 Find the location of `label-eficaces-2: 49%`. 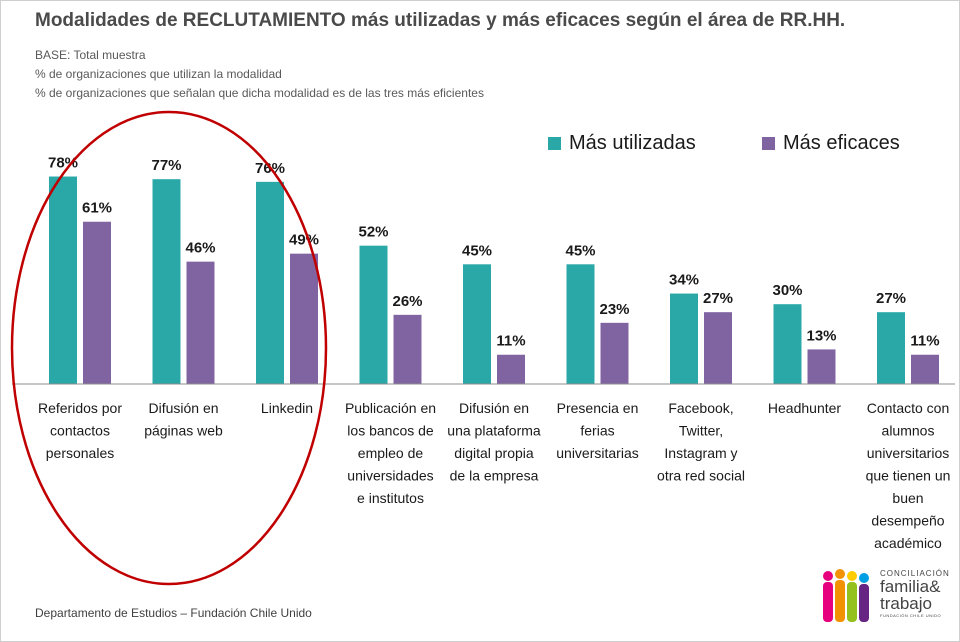

label-eficaces-2: 49% is located at coordinates (304, 240).